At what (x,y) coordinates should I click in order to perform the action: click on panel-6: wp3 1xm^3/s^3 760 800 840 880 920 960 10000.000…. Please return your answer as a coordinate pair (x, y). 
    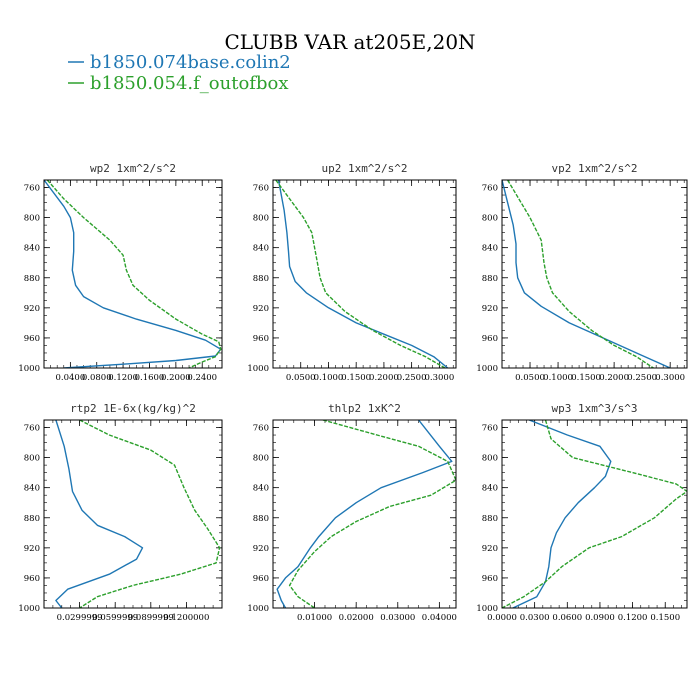
    Looking at the image, I should click on (582, 512).